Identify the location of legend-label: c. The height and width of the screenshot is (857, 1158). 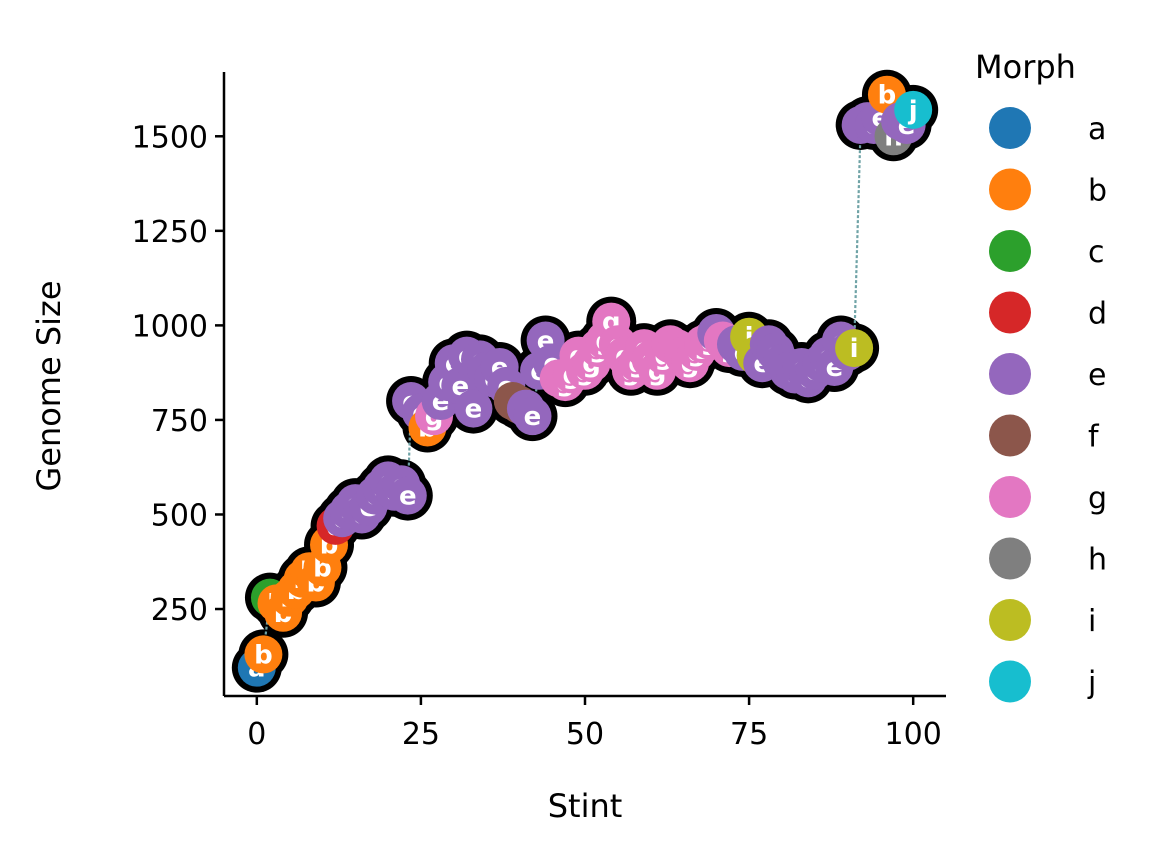
(1096, 252).